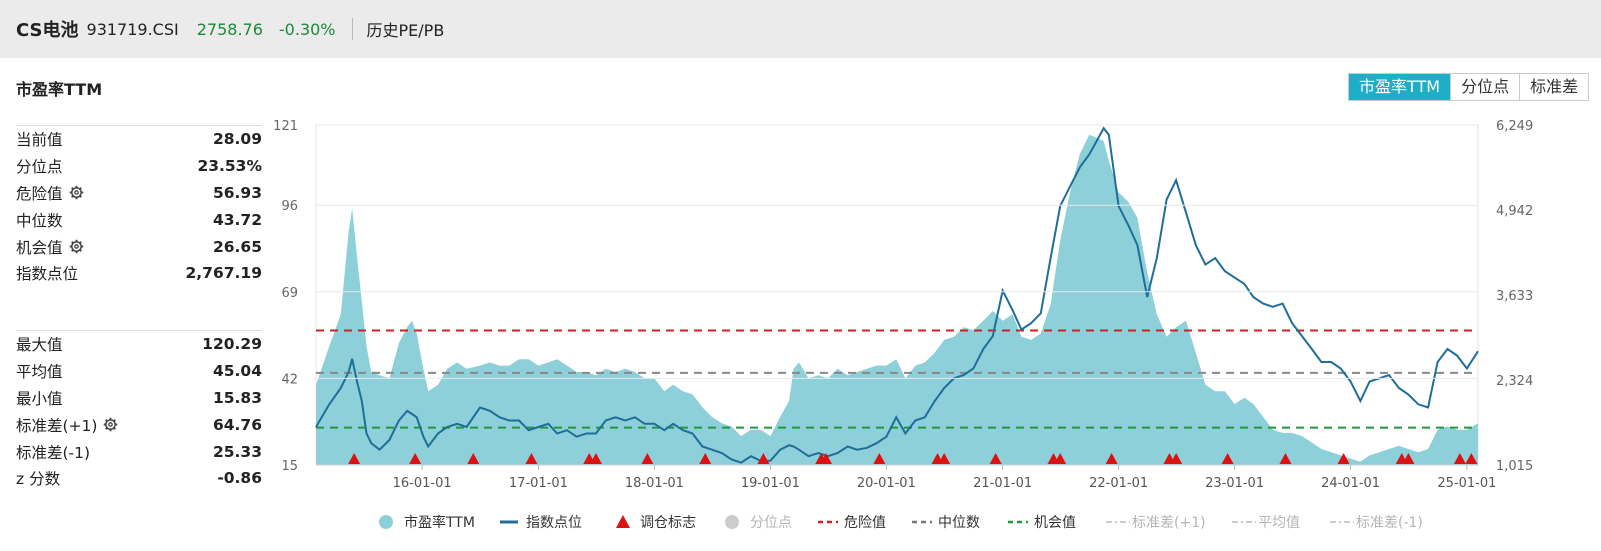 This screenshot has height=551, width=1601. I want to click on legend-item: 危险值, so click(852, 523).